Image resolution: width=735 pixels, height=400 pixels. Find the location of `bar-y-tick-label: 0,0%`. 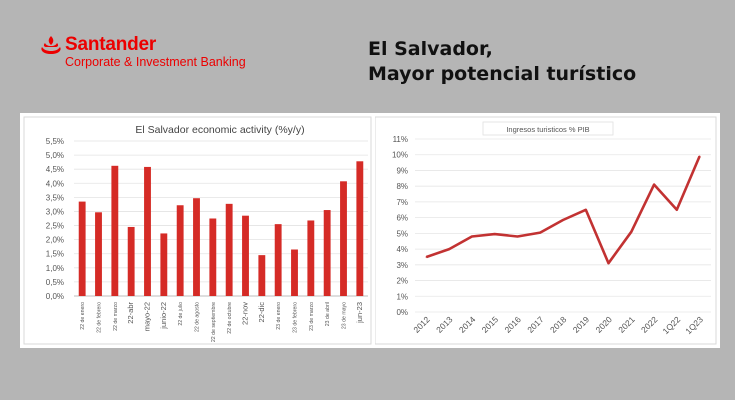

bar-y-tick-label: 0,0% is located at coordinates (55, 296).